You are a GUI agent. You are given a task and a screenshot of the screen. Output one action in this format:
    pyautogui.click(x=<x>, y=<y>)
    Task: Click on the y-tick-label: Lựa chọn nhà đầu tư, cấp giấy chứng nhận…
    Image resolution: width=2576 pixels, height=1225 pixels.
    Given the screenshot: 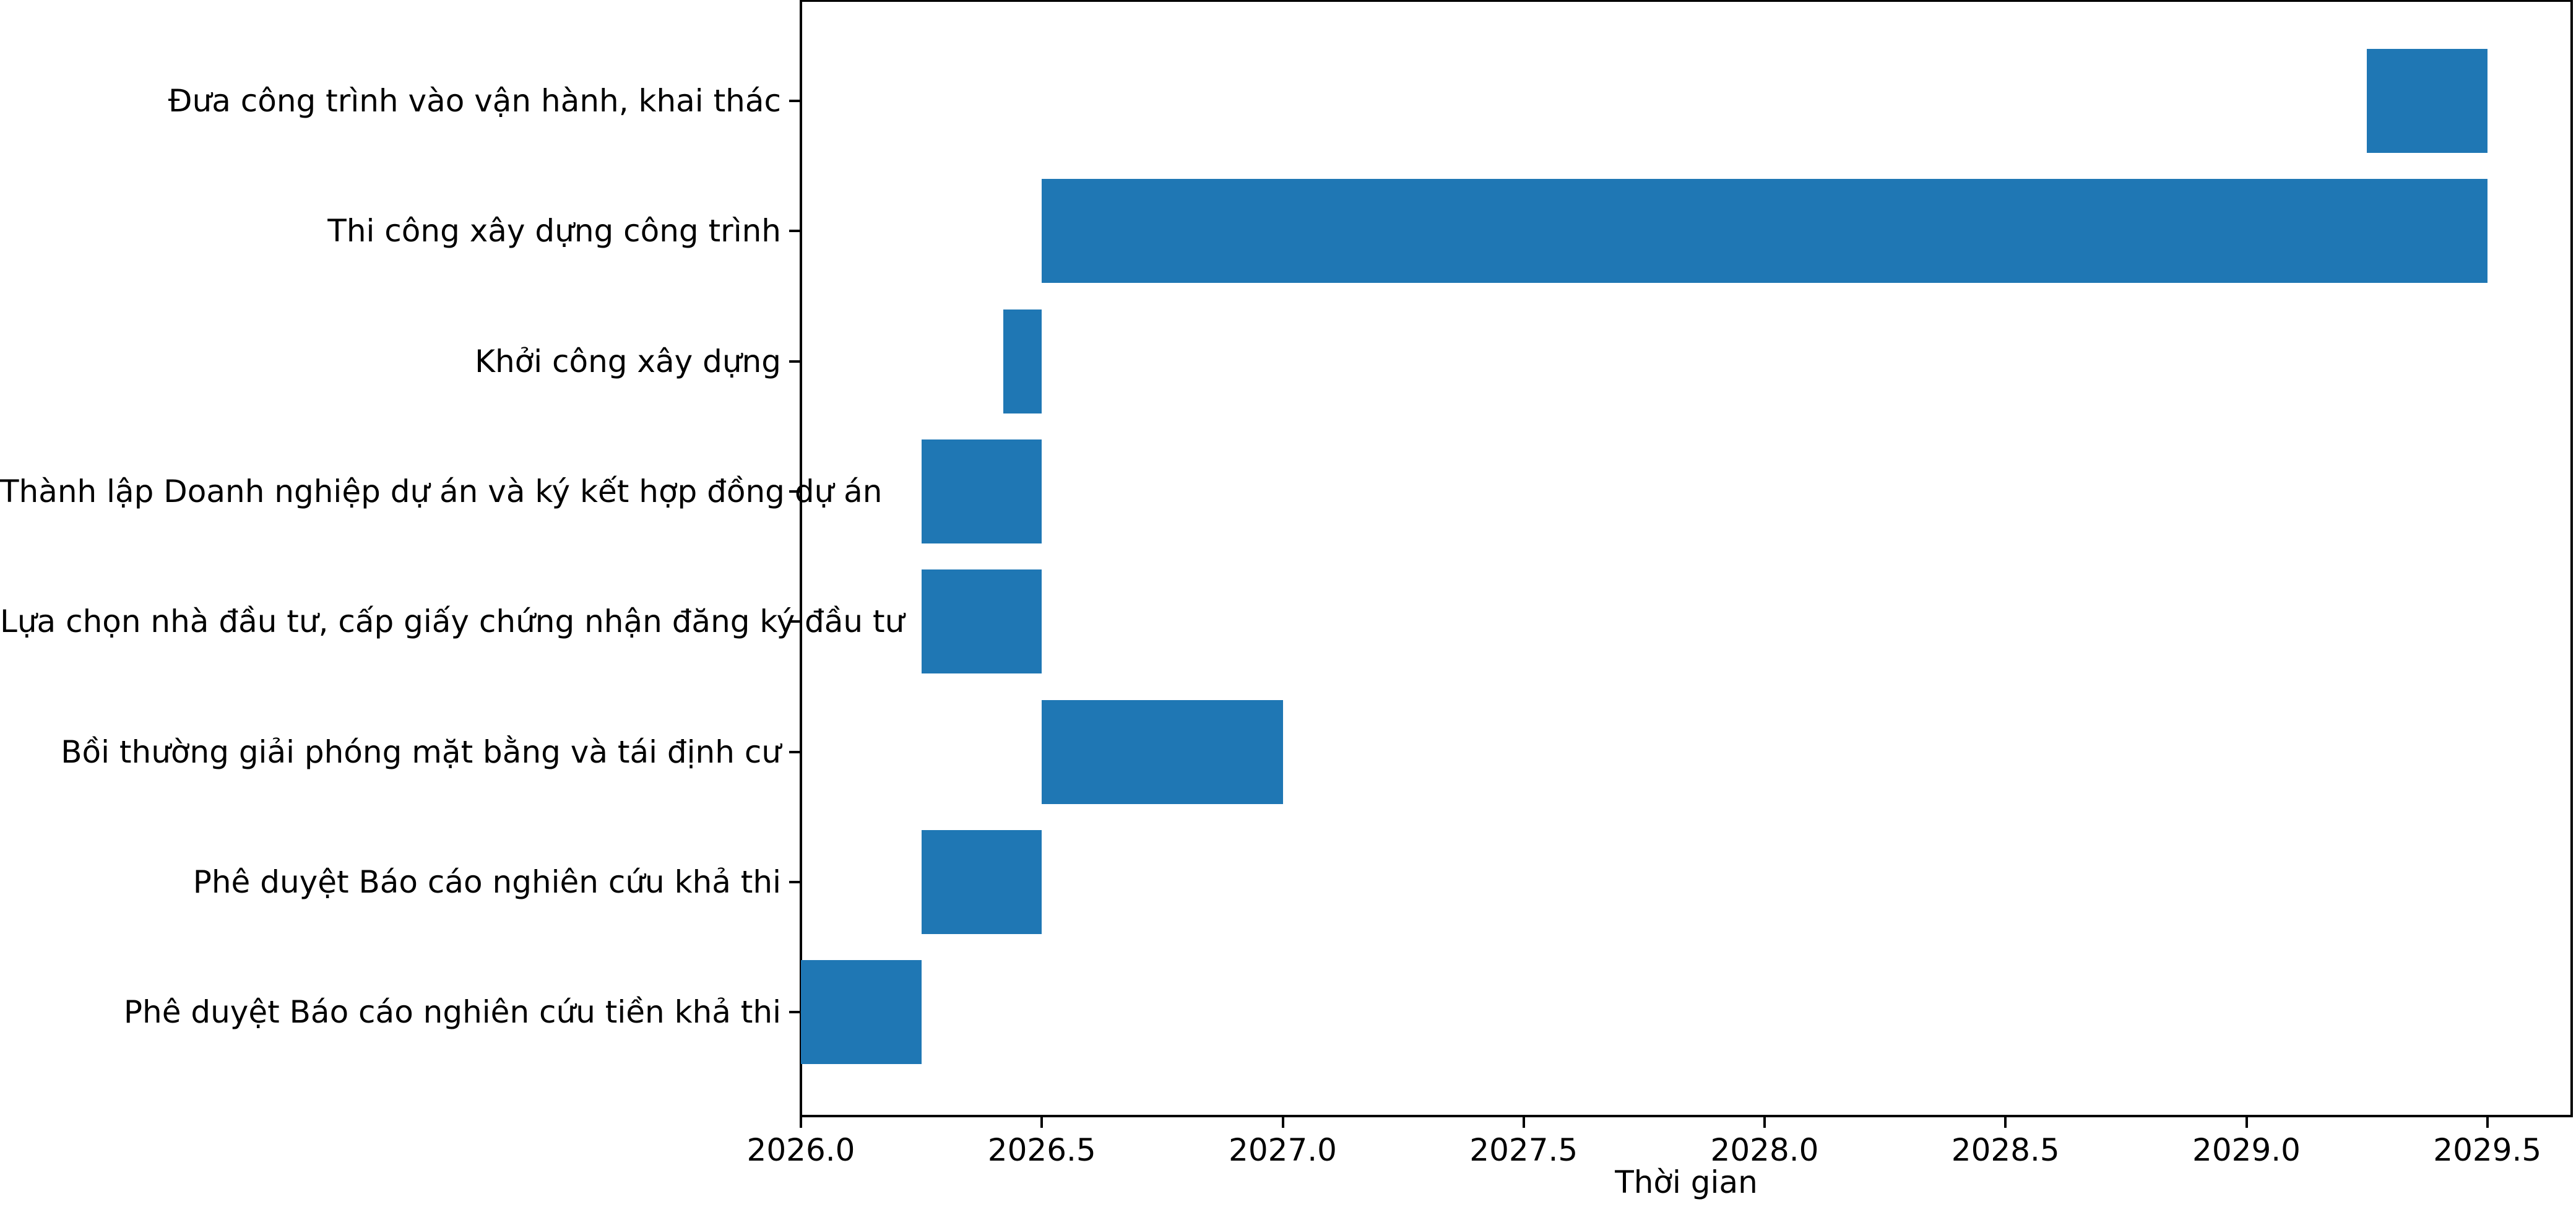 What is the action you would take?
    pyautogui.click(x=452, y=622)
    